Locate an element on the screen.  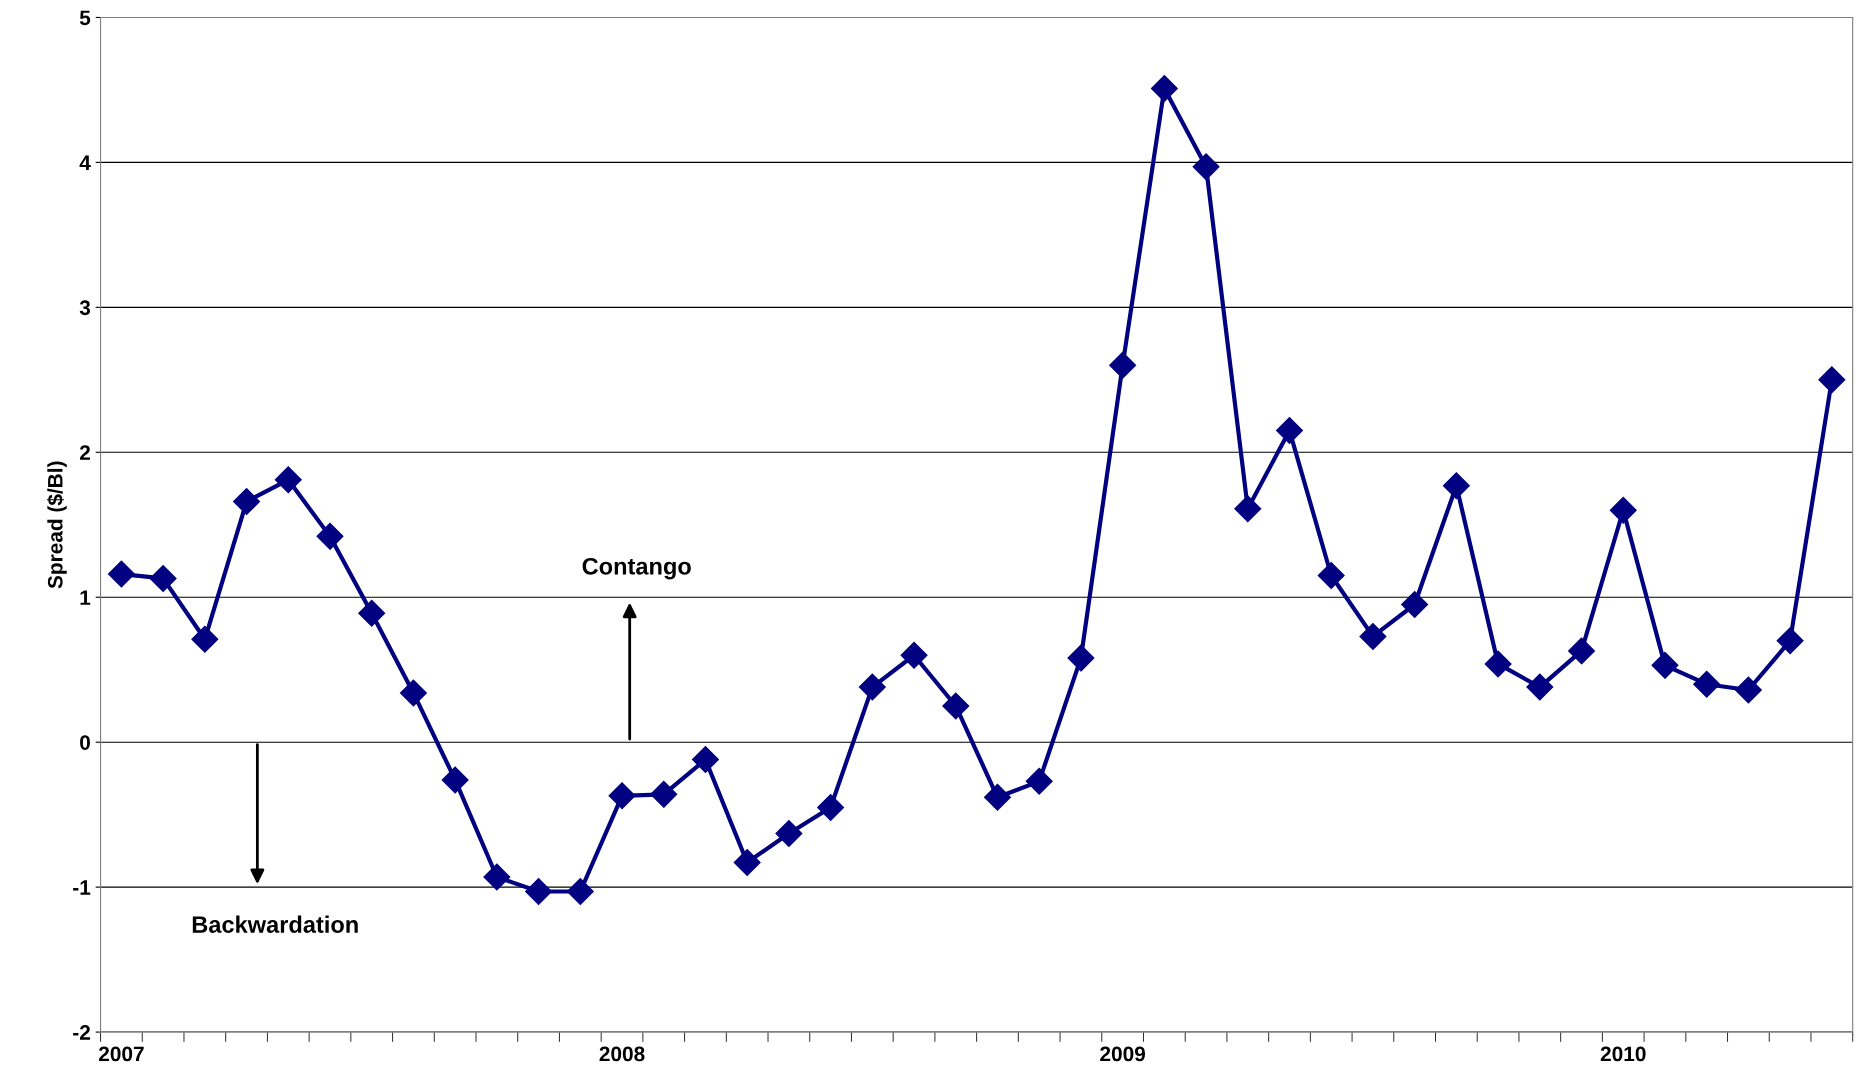
y-tick-label: 0 is located at coordinates (85, 742).